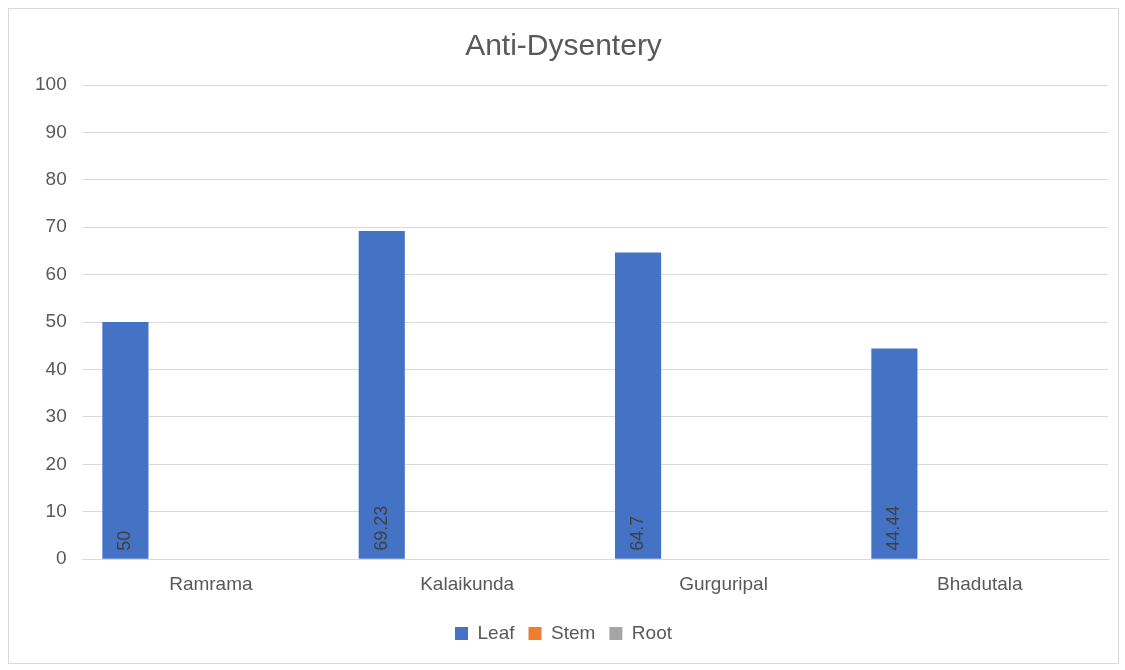 The height and width of the screenshot is (670, 1125). I want to click on data-label: 69.23, so click(380, 528).